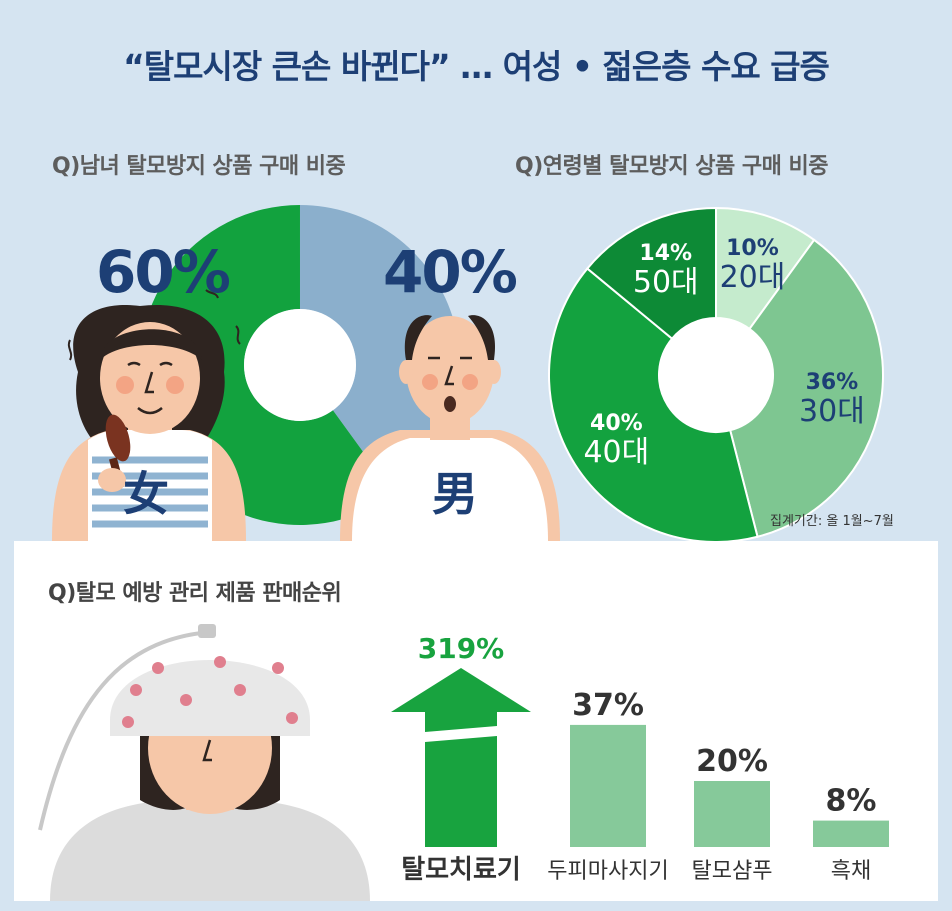  Describe the element at coordinates (163, 272) in the screenshot. I see `female-percent: 60%` at that location.